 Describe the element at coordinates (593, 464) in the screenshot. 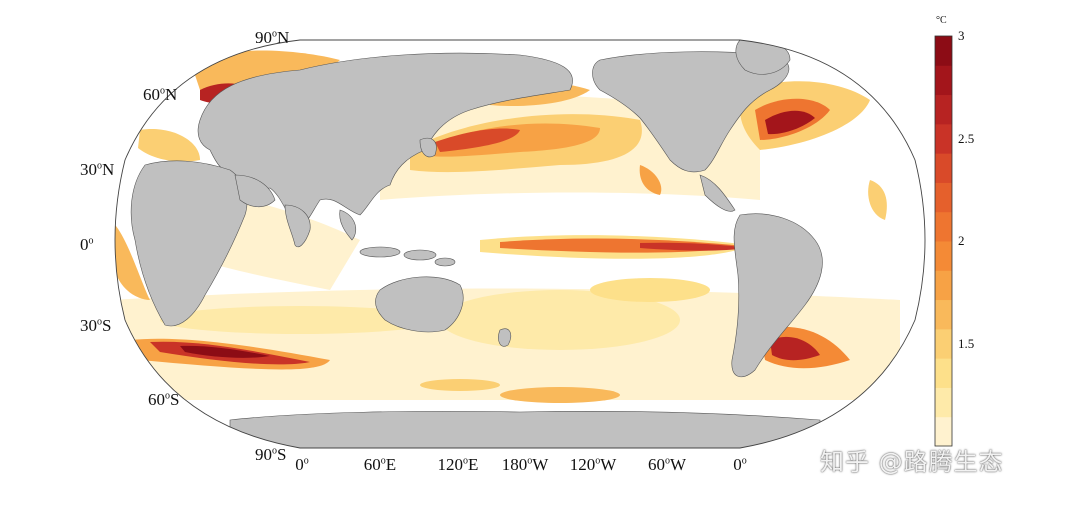

I see `lon-label-120w: 120oW` at that location.